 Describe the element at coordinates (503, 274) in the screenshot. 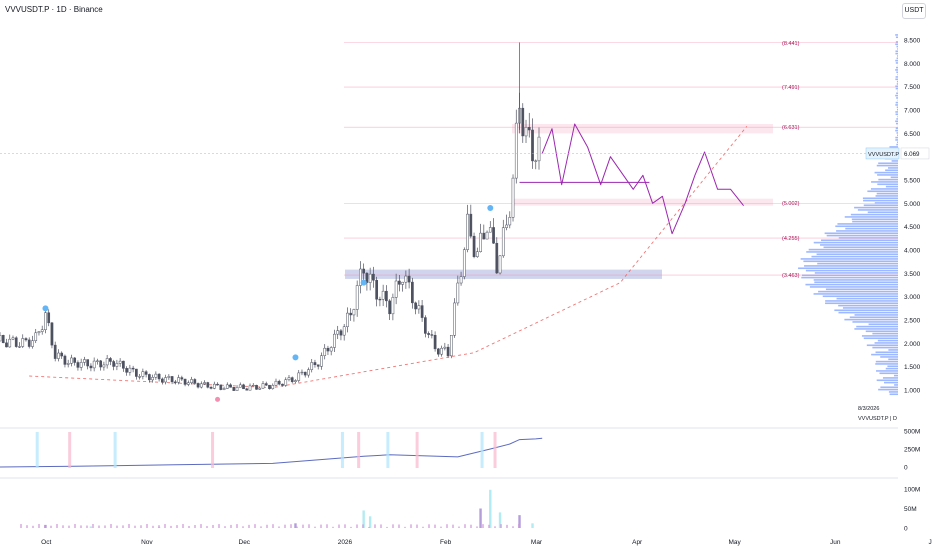

I see `price-zone` at that location.